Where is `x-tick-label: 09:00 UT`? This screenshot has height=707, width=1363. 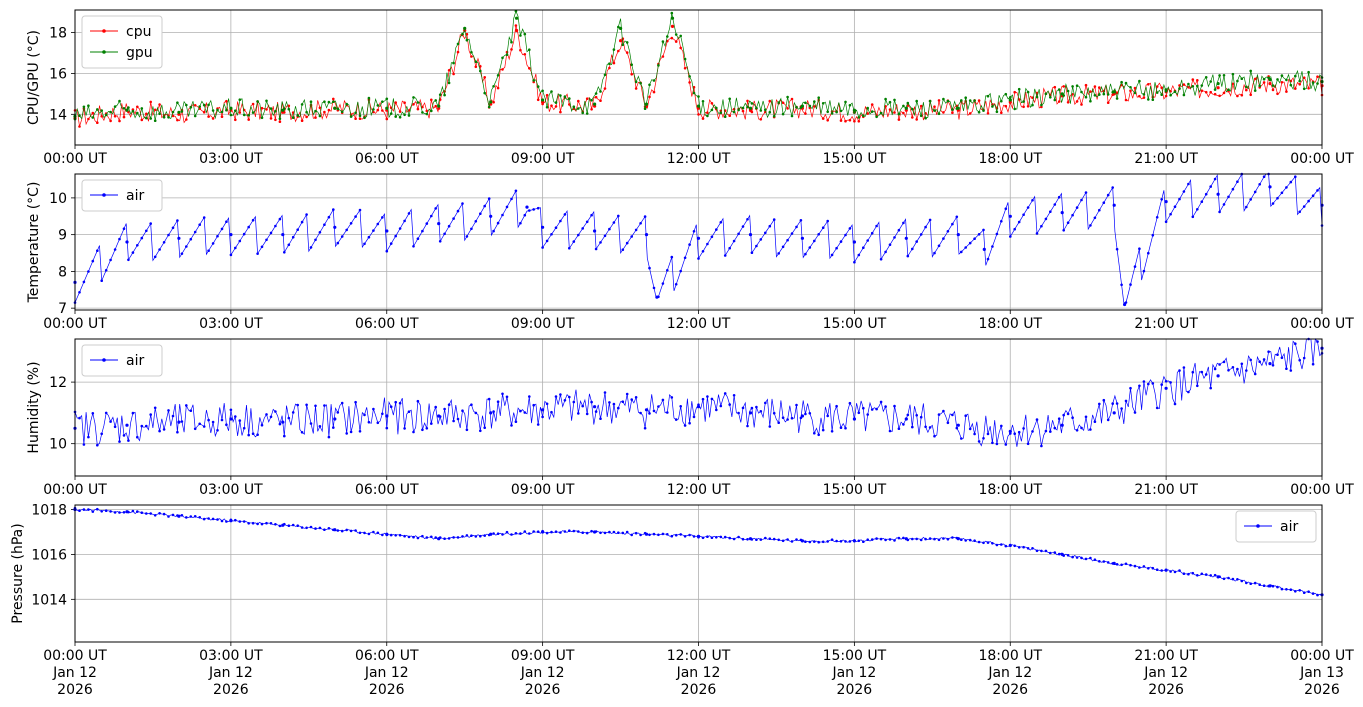 x-tick-label: 09:00 UT is located at coordinates (543, 656).